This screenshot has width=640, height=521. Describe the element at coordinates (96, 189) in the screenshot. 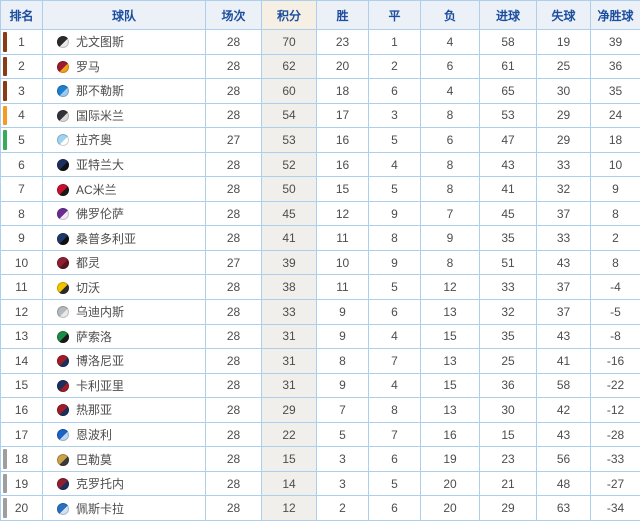

I see `team-name: AC米兰` at that location.